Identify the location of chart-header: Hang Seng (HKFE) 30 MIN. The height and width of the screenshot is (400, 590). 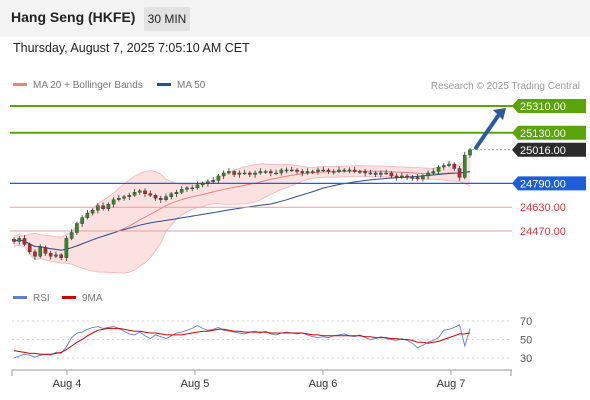
(295, 18).